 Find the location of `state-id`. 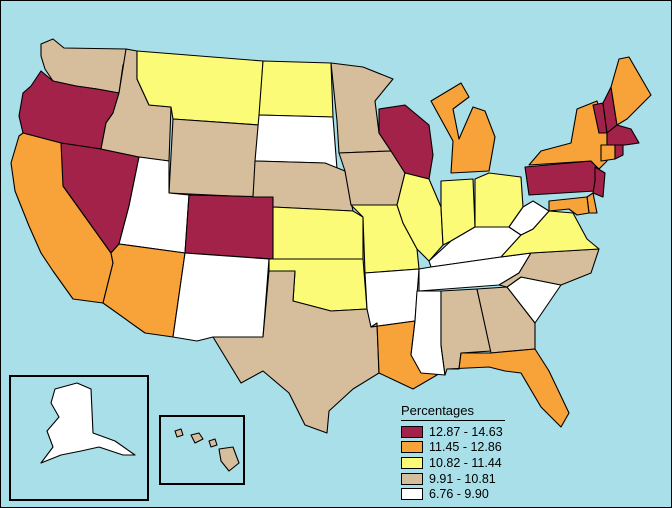

state-id is located at coordinates (136, 105).